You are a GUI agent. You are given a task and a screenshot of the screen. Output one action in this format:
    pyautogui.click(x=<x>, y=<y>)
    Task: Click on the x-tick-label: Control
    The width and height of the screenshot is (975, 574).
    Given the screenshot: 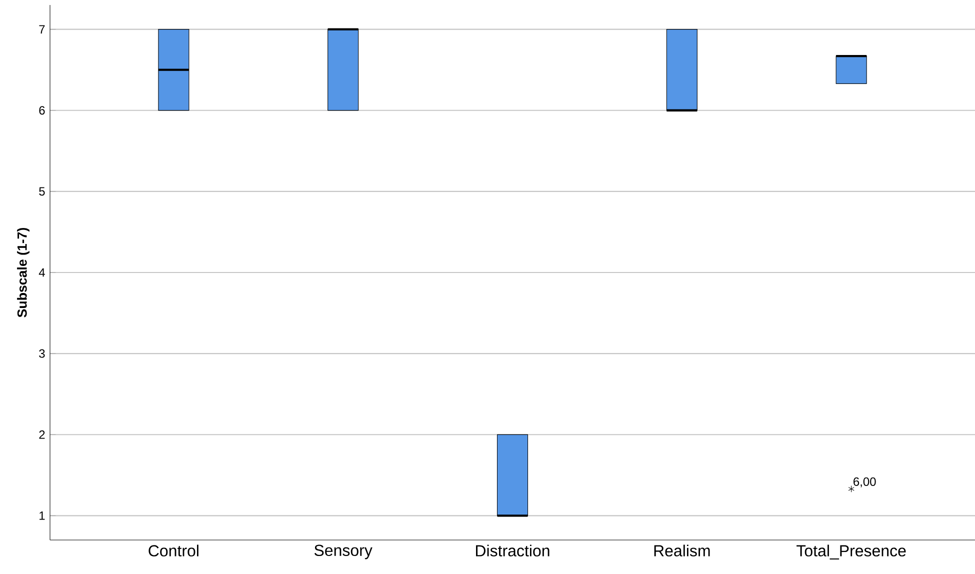 What is the action you would take?
    pyautogui.click(x=173, y=550)
    